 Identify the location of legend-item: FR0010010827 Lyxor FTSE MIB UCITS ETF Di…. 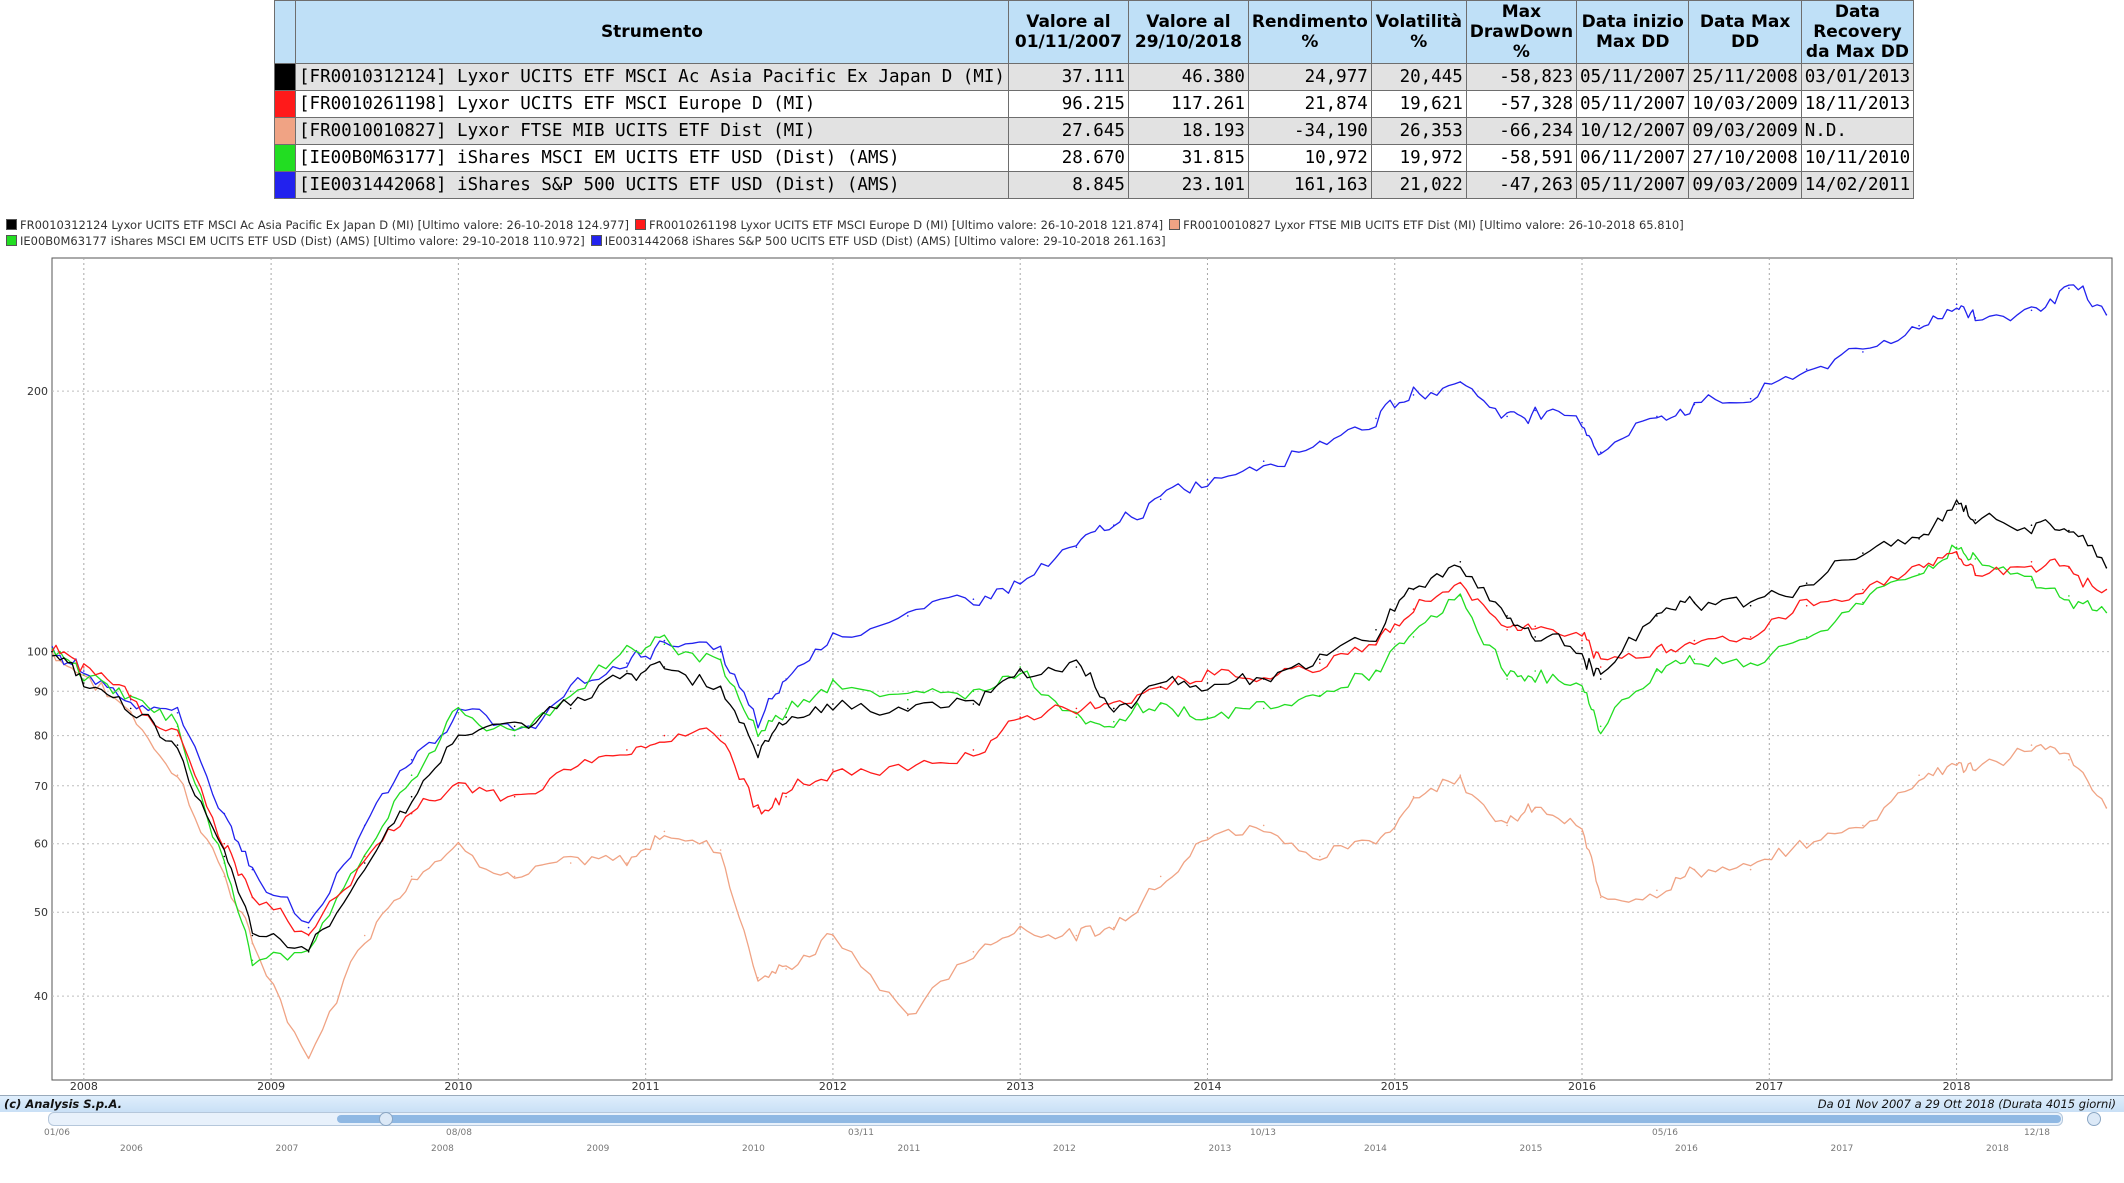
(1426, 225).